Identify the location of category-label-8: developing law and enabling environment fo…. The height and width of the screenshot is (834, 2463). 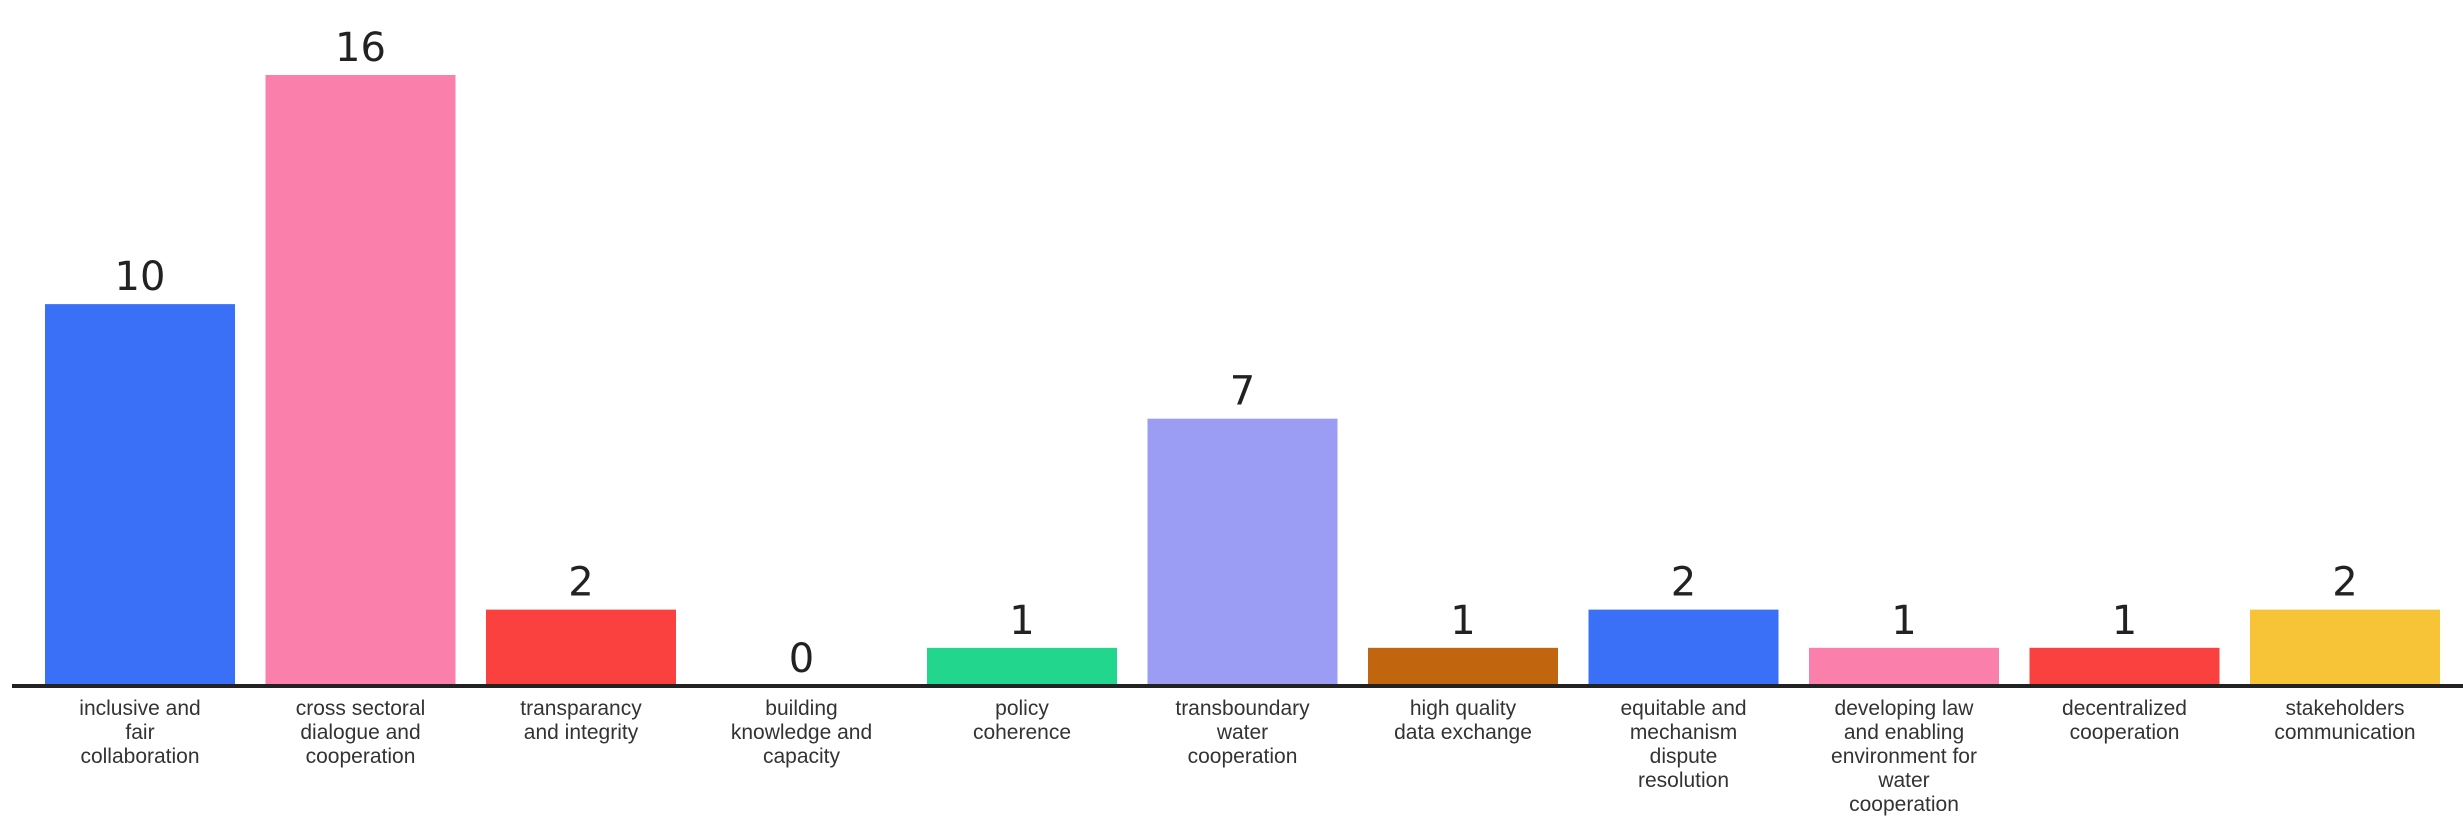
(1904, 756).